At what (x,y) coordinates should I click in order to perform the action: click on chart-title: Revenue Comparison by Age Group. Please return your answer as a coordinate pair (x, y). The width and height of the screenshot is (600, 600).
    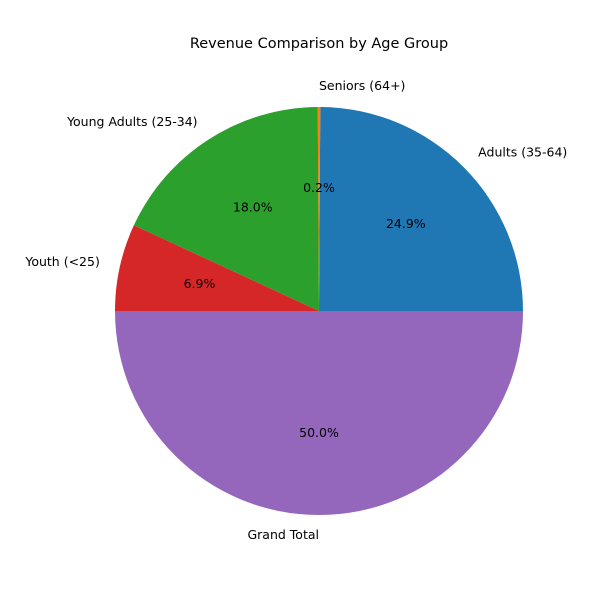
    Looking at the image, I should click on (319, 44).